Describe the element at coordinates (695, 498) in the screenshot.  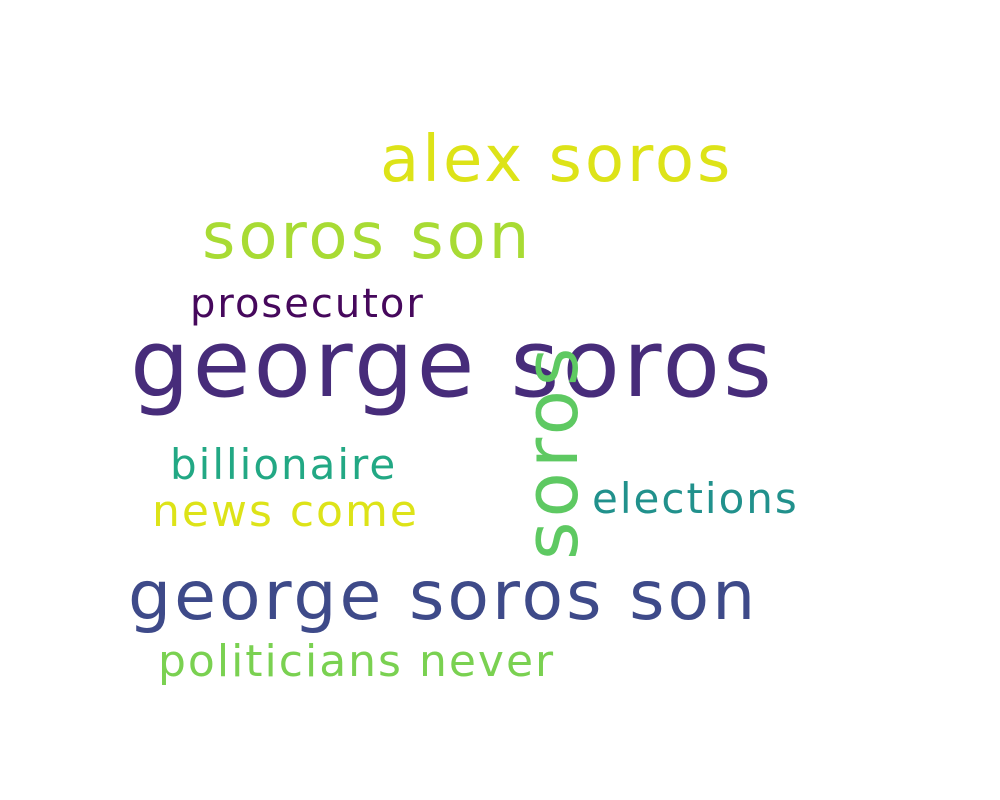
I see `word-elections: elections` at that location.